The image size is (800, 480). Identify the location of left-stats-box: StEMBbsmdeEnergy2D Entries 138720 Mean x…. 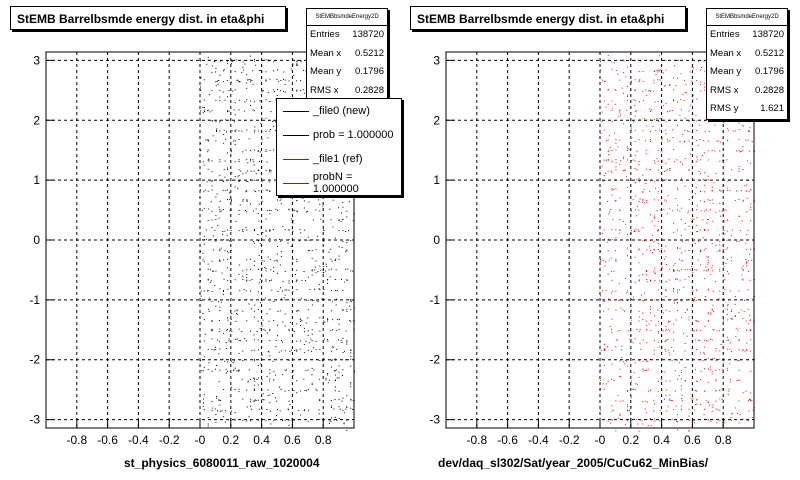
(347, 54).